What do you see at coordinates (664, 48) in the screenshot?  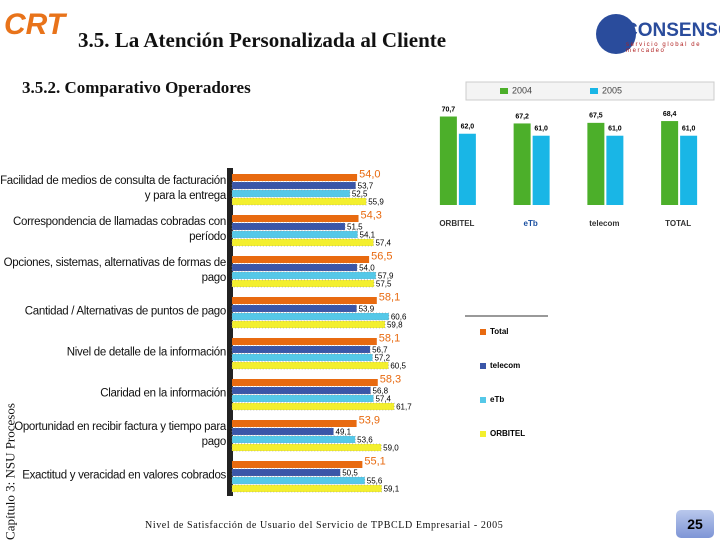 I see `tagline: servicio global de mercadeo` at bounding box center [664, 48].